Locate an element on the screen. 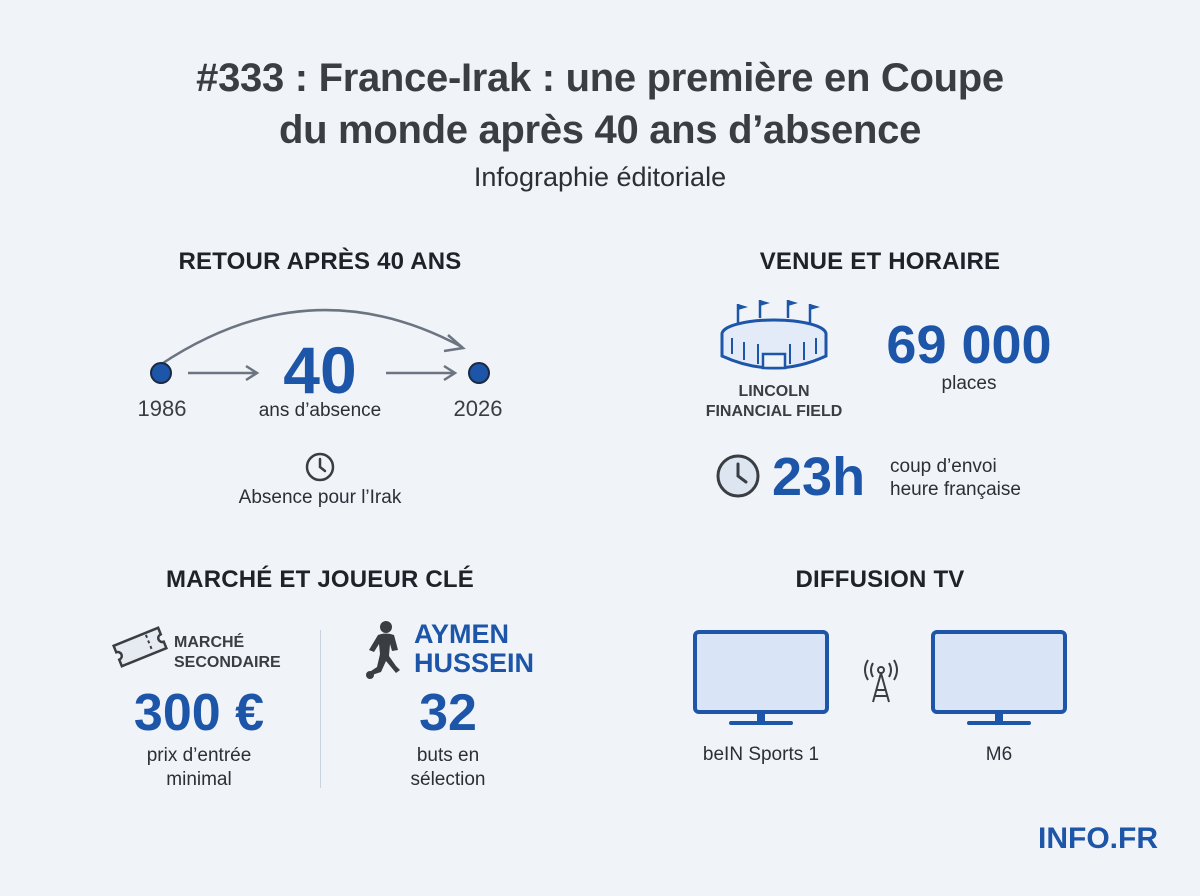 This screenshot has height=896, width=1200. brand-logo: INFO.FR is located at coordinates (1098, 838).